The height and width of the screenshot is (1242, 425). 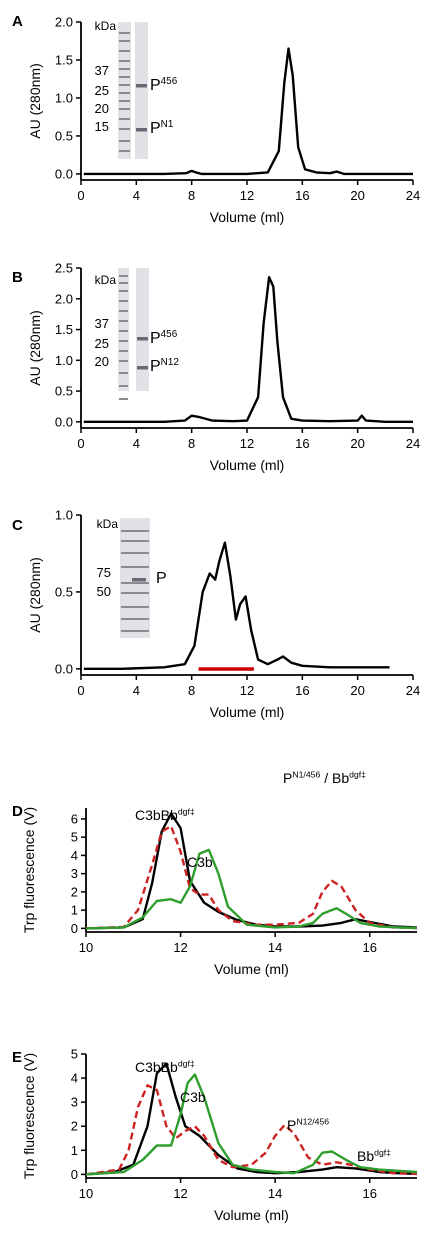 I want to click on gel-marker-label: 50, so click(x=104, y=591).